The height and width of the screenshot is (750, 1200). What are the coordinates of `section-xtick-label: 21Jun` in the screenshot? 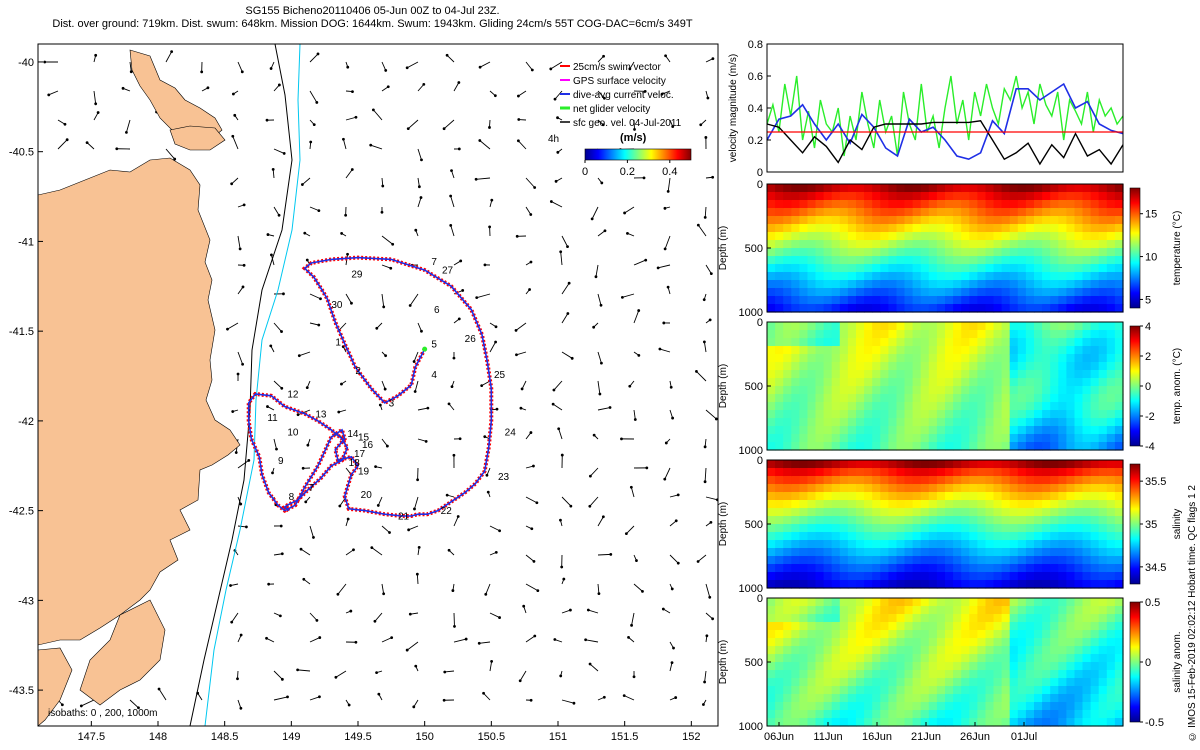 It's located at (926, 737).